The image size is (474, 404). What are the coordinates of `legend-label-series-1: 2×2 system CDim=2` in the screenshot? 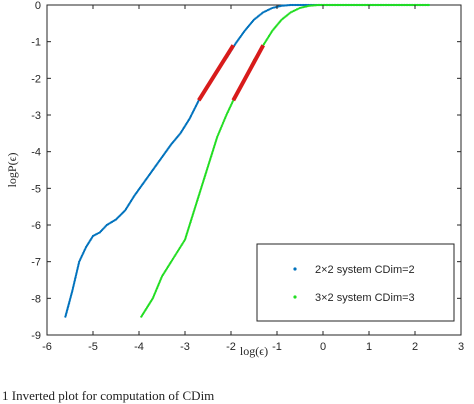 It's located at (365, 270).